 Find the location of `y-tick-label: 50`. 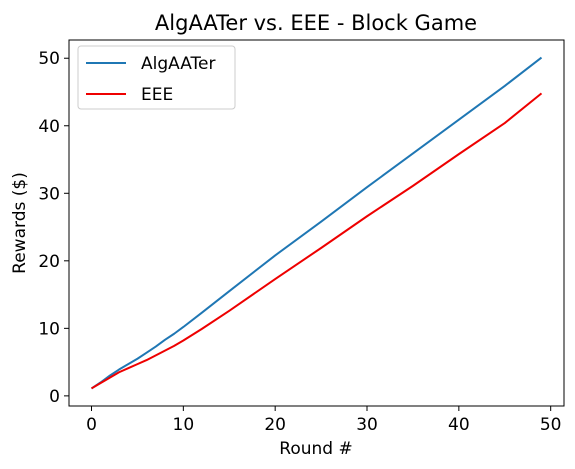

y-tick-label: 50 is located at coordinates (49, 59).